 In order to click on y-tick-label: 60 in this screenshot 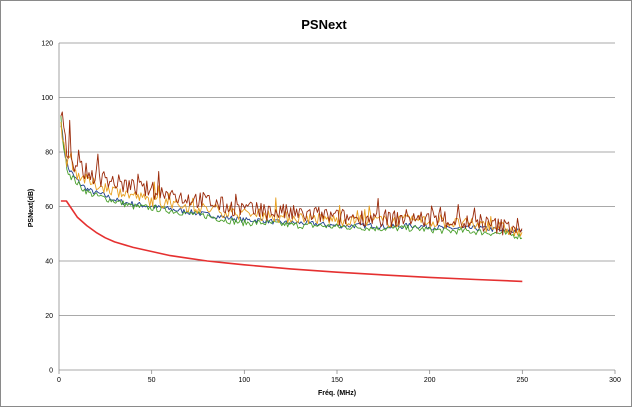, I will do `click(49, 207)`.